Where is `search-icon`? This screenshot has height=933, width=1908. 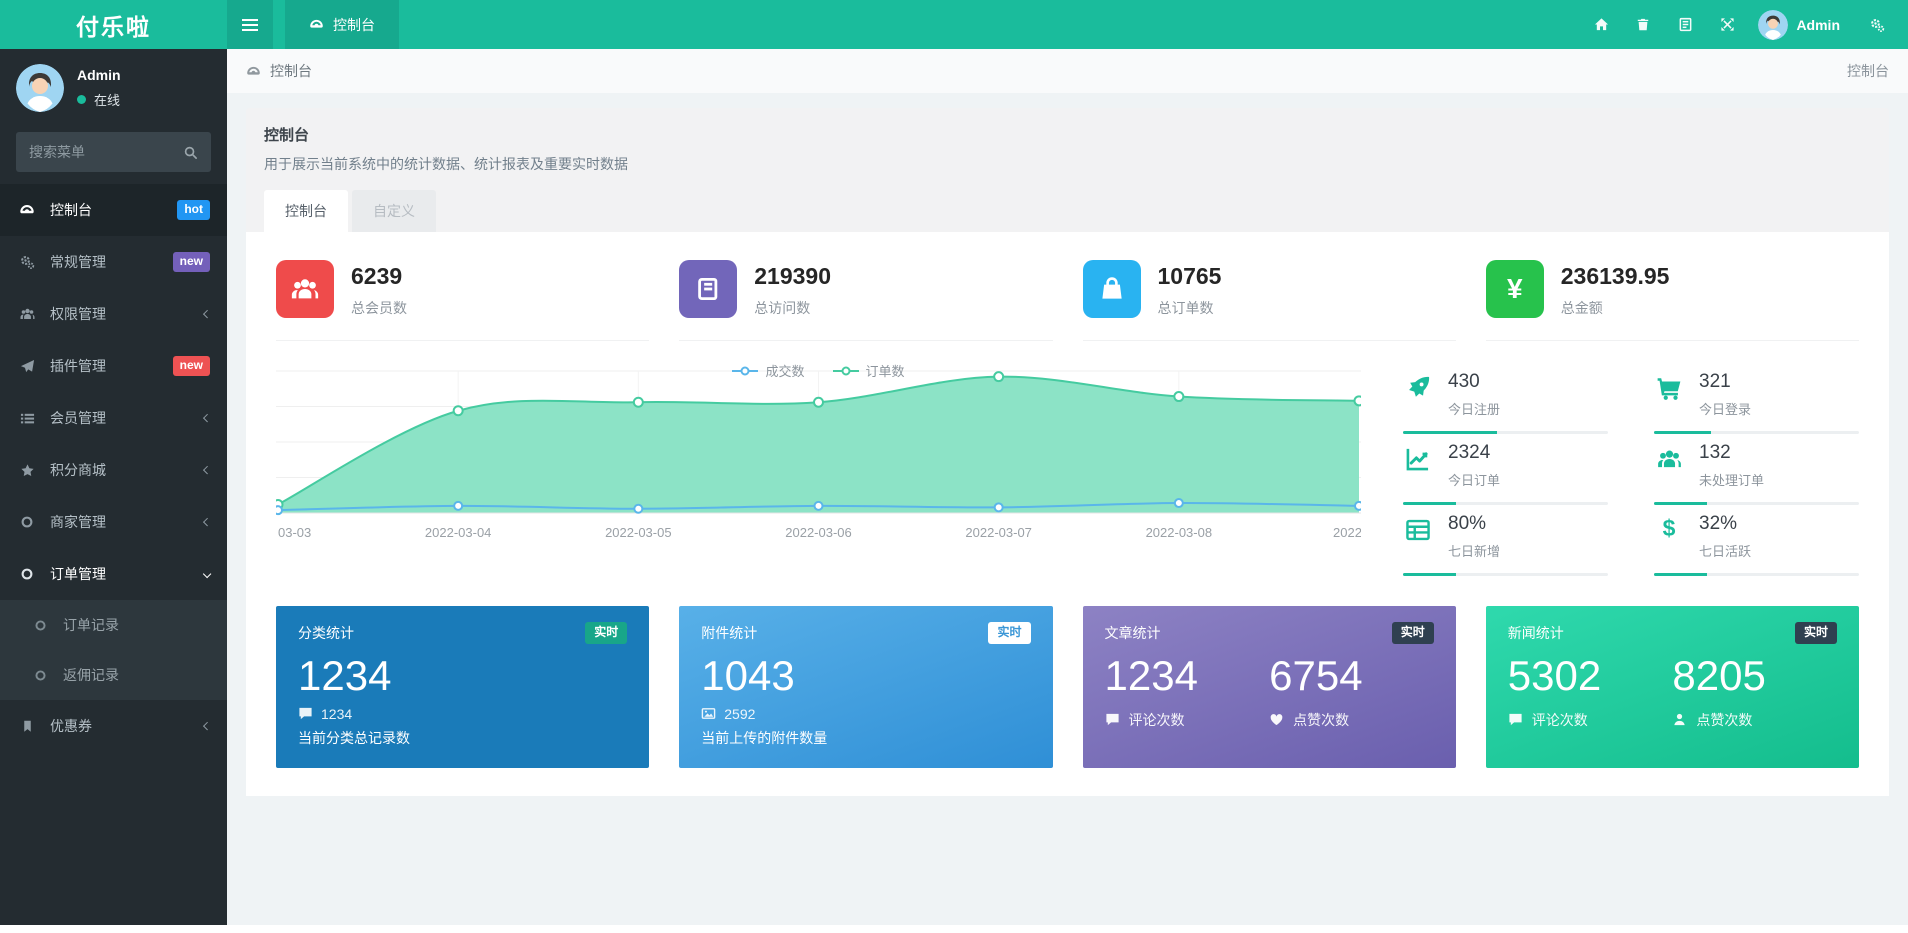 search-icon is located at coordinates (190, 152).